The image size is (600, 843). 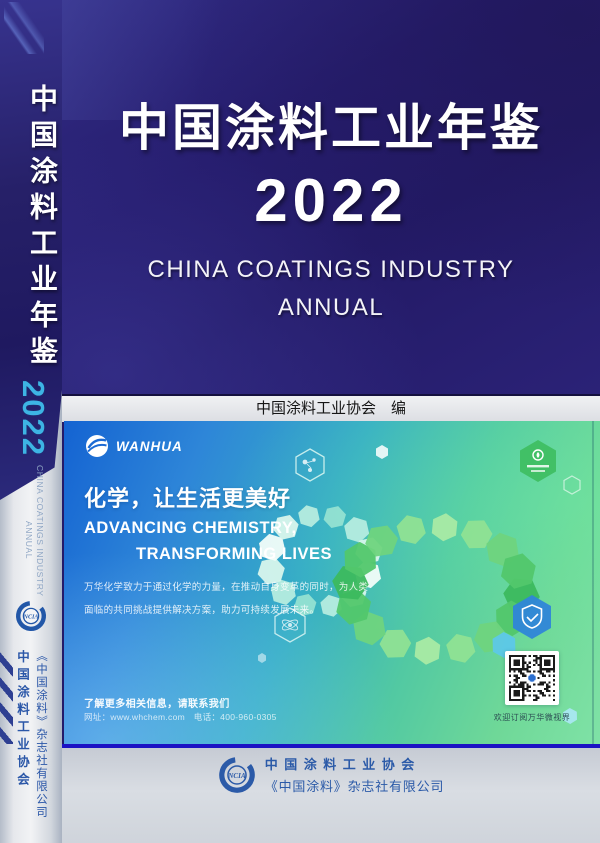 I want to click on spine-association: 中国涂料工业协会, so click(x=22, y=720).